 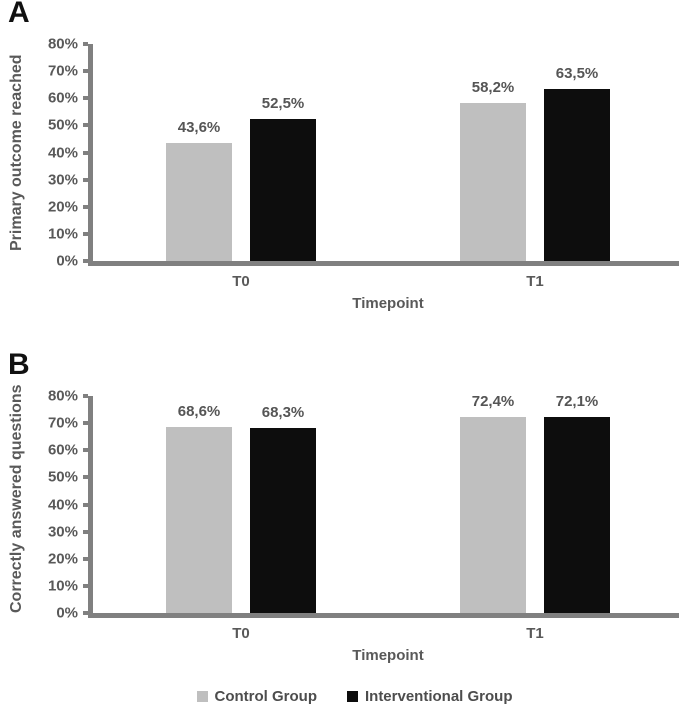 I want to click on panel-b-letter: B, so click(x=19, y=364).